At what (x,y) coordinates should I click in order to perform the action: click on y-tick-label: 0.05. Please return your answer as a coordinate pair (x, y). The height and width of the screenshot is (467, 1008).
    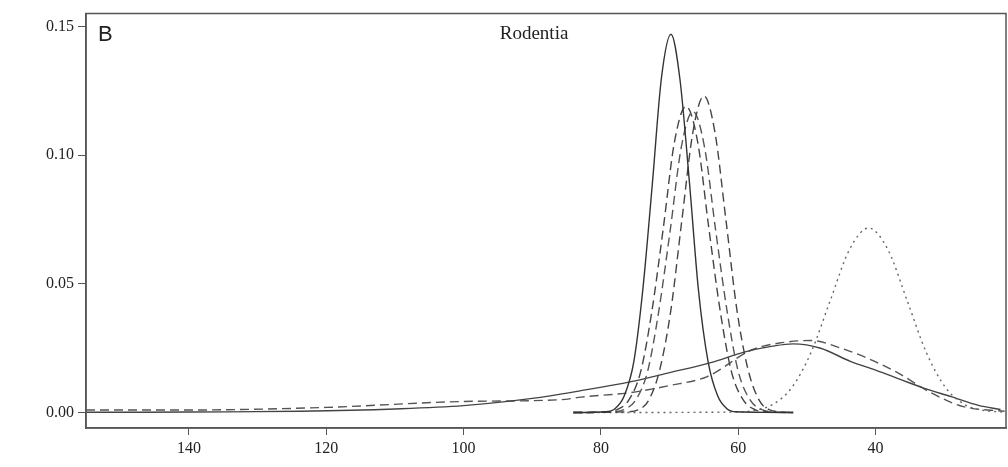
    Looking at the image, I should click on (60, 283).